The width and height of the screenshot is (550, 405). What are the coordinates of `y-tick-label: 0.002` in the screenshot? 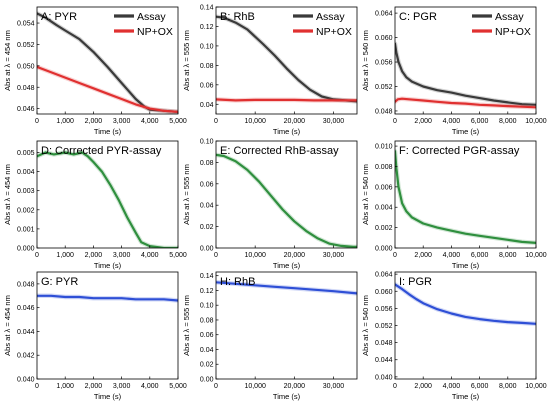 It's located at (26, 210).